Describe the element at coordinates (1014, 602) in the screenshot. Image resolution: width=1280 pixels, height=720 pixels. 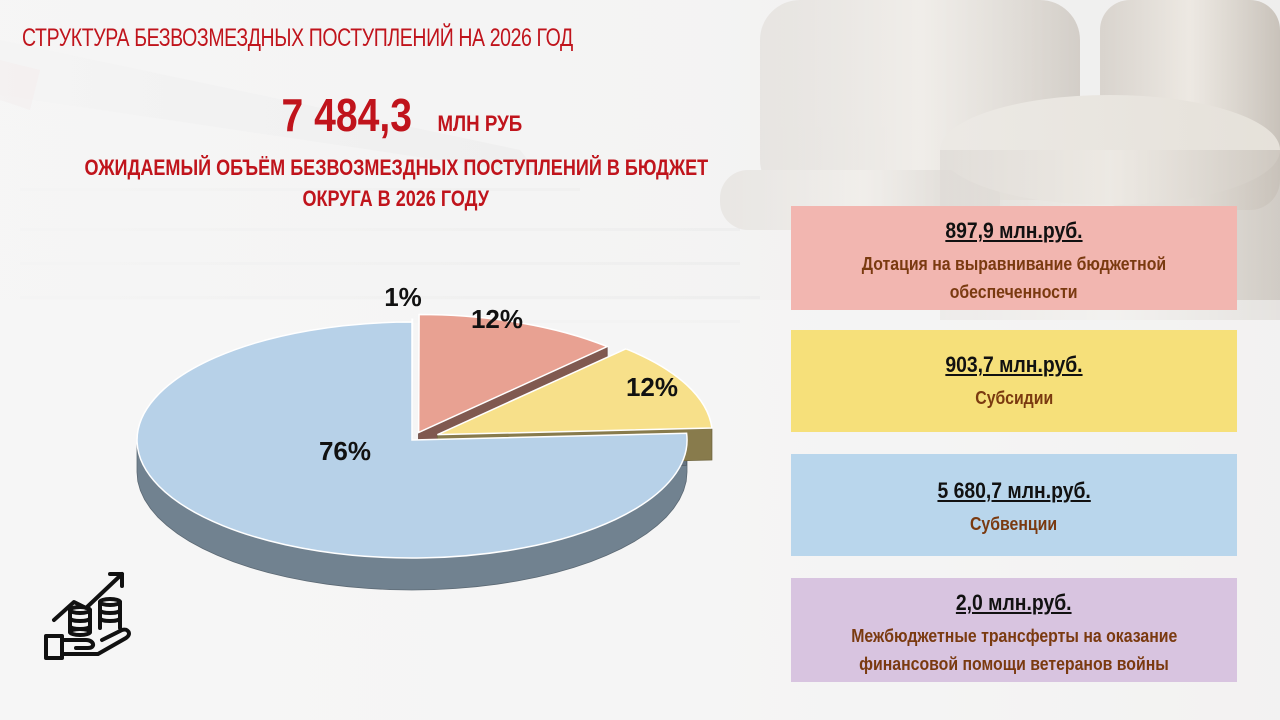
I see `card-amount: 2,0 млн.руб.` at that location.